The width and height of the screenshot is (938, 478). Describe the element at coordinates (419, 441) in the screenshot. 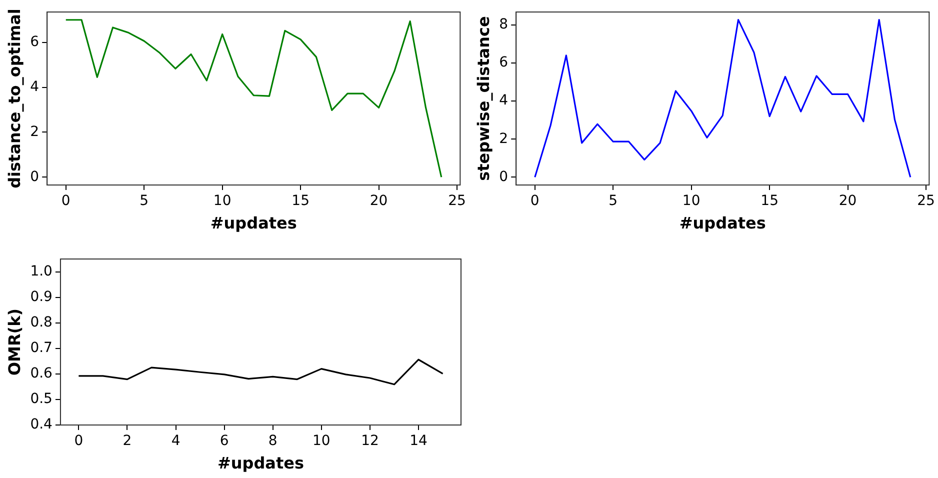

I see `x-tick-label: 14` at that location.